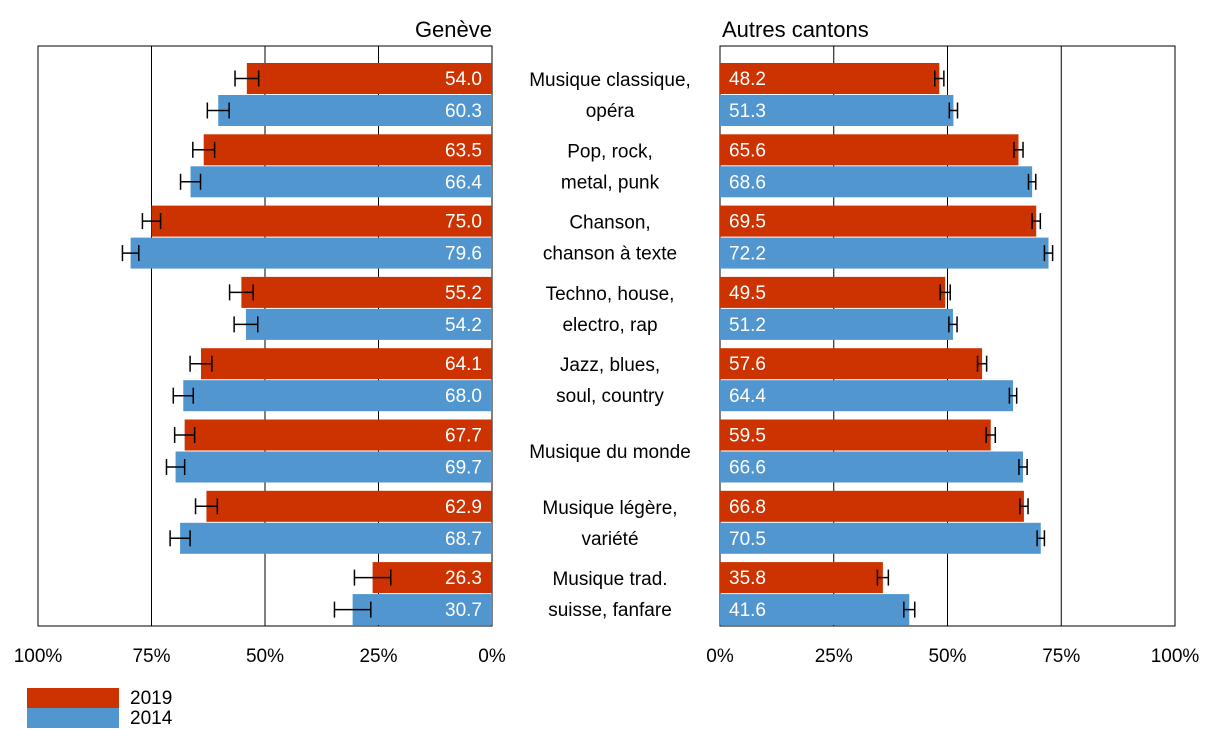 The height and width of the screenshot is (729, 1207). What do you see at coordinates (747, 79) in the screenshot?
I see `right-value-label-2019: 48.2` at bounding box center [747, 79].